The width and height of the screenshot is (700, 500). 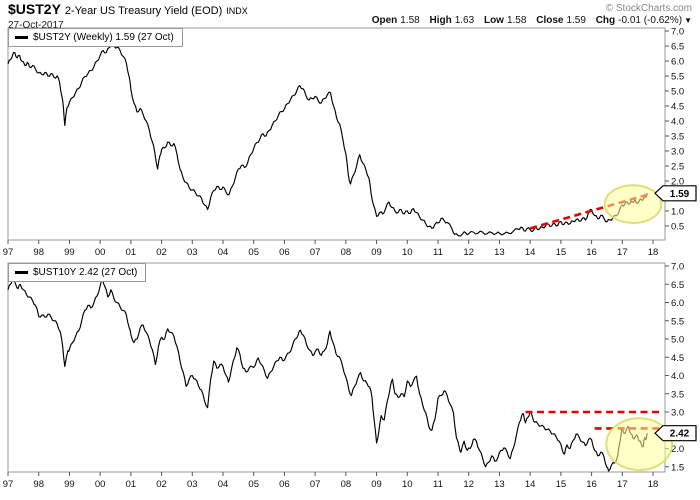 I want to click on ust10y-legend: $UST10Y 2.42 (27 Oct), so click(x=77, y=272).